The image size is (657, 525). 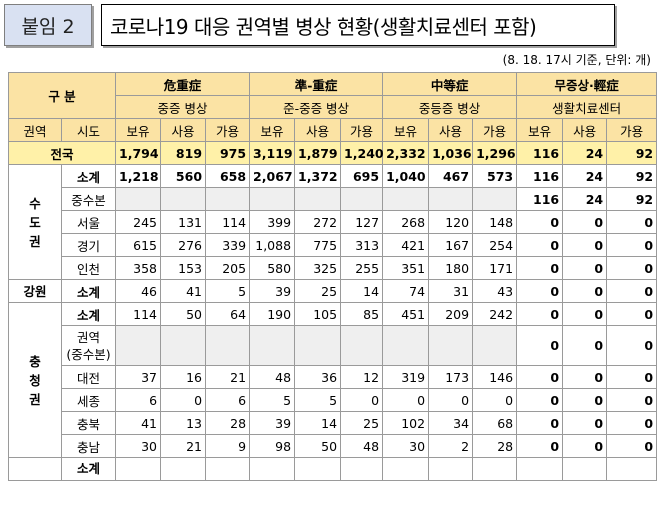 What do you see at coordinates (406, 130) in the screenshot?
I see `header-col-hold: 보유` at bounding box center [406, 130].